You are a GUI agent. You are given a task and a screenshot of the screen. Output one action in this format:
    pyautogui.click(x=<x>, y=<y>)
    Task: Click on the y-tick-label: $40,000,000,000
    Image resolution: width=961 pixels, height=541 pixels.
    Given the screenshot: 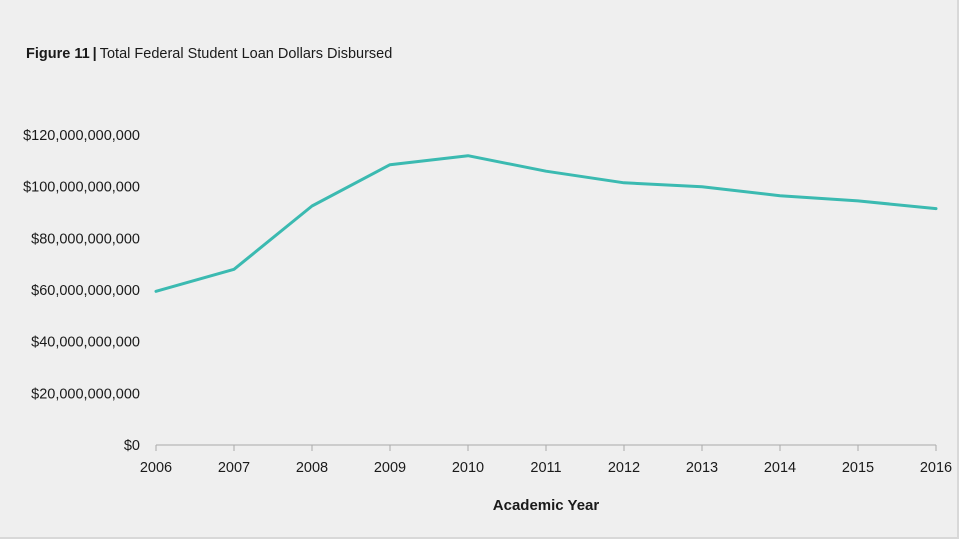 What is the action you would take?
    pyautogui.click(x=85, y=343)
    